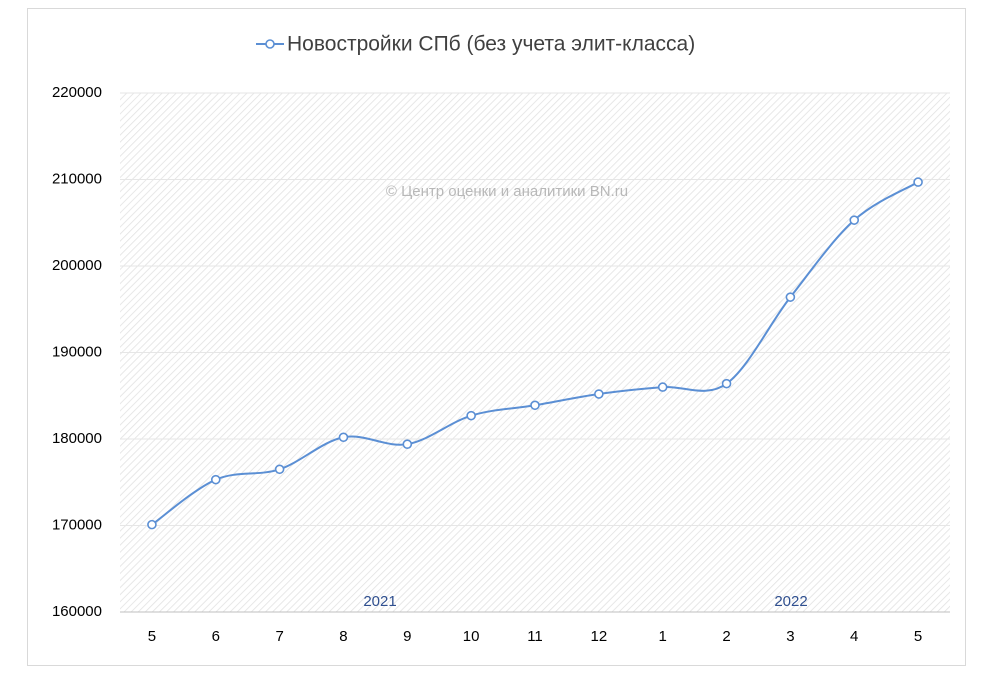  Describe the element at coordinates (726, 636) in the screenshot. I see `x-tick-label: 2` at that location.